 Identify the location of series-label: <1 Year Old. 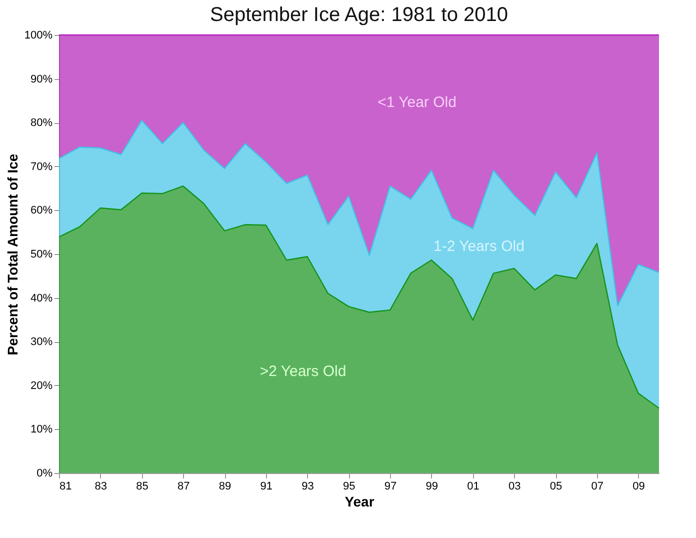
(417, 102).